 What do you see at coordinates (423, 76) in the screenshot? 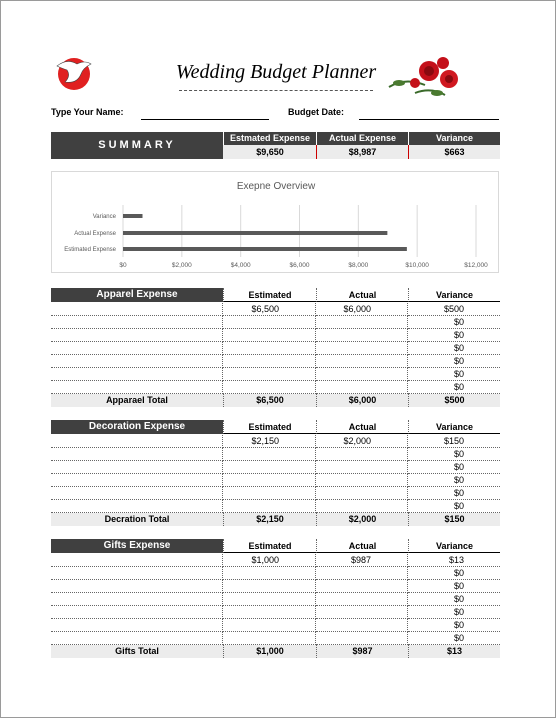
I see `roses` at bounding box center [423, 76].